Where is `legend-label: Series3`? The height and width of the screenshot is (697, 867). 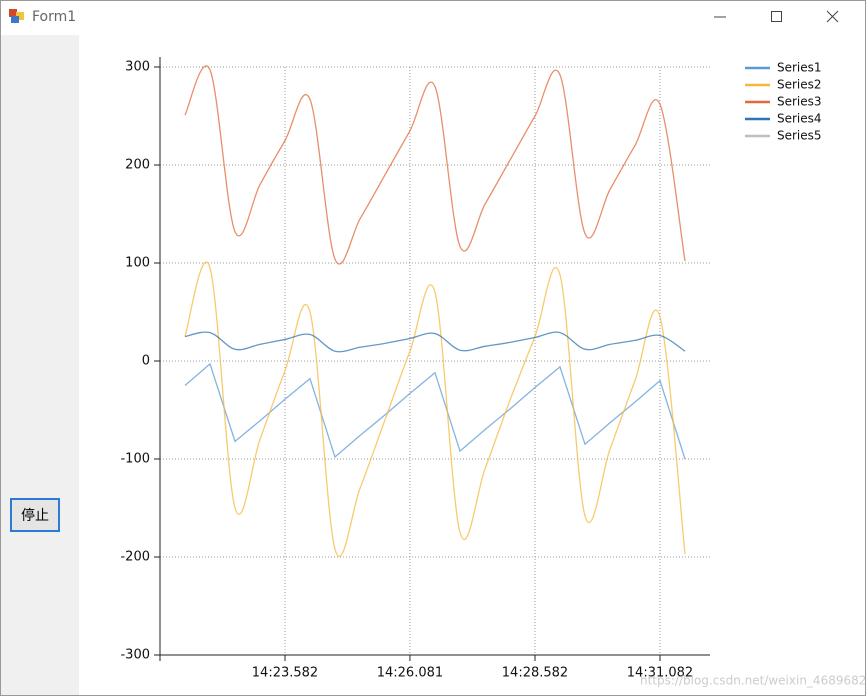
legend-label: Series3 is located at coordinates (799, 102).